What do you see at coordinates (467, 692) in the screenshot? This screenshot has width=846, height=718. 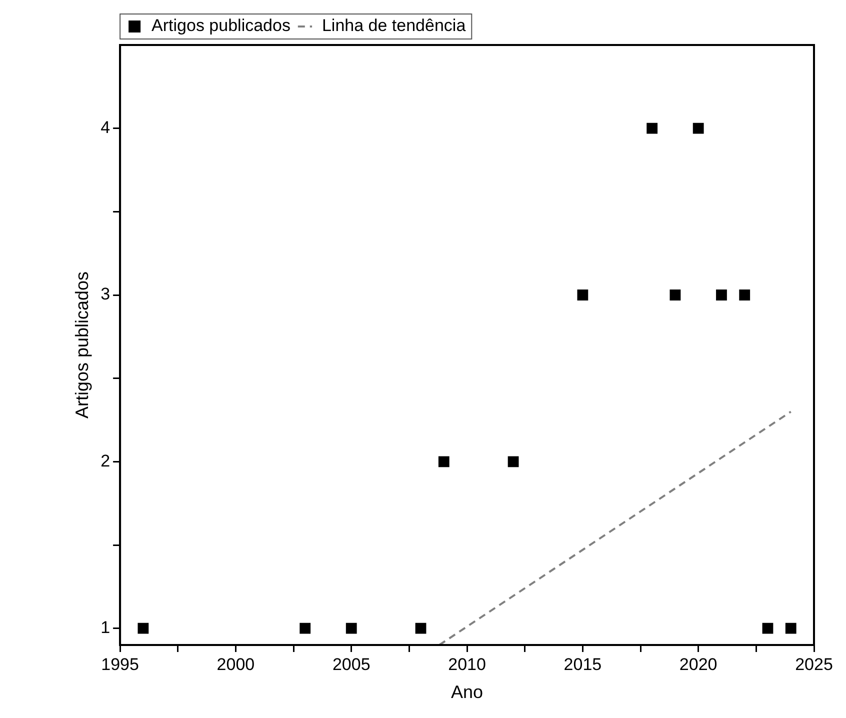 I see `x-axis-title: Ano` at bounding box center [467, 692].